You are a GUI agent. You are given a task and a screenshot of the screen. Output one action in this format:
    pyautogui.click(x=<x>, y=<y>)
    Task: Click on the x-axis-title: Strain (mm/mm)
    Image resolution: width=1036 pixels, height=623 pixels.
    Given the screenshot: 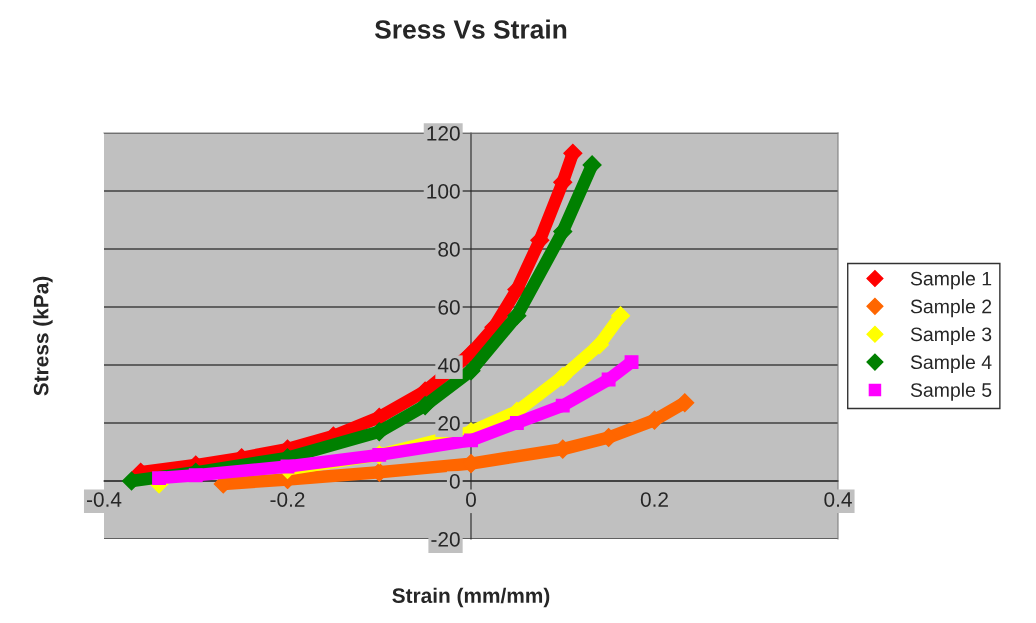 What is the action you would take?
    pyautogui.click(x=471, y=597)
    